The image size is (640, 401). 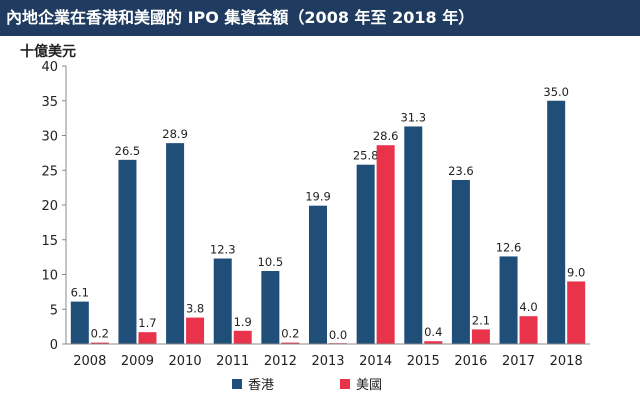 What do you see at coordinates (147, 323) in the screenshot?
I see `data-label: 1.7` at bounding box center [147, 323].